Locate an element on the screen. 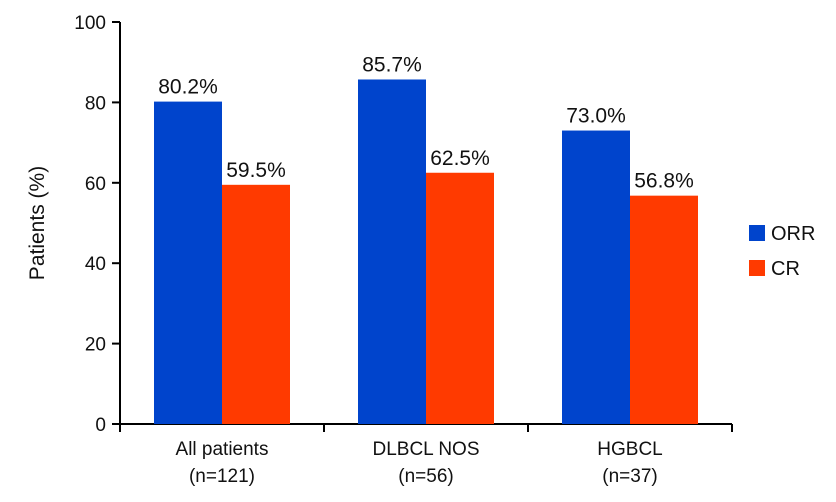 This screenshot has height=502, width=836. data-label: 80.2% is located at coordinates (188, 87).